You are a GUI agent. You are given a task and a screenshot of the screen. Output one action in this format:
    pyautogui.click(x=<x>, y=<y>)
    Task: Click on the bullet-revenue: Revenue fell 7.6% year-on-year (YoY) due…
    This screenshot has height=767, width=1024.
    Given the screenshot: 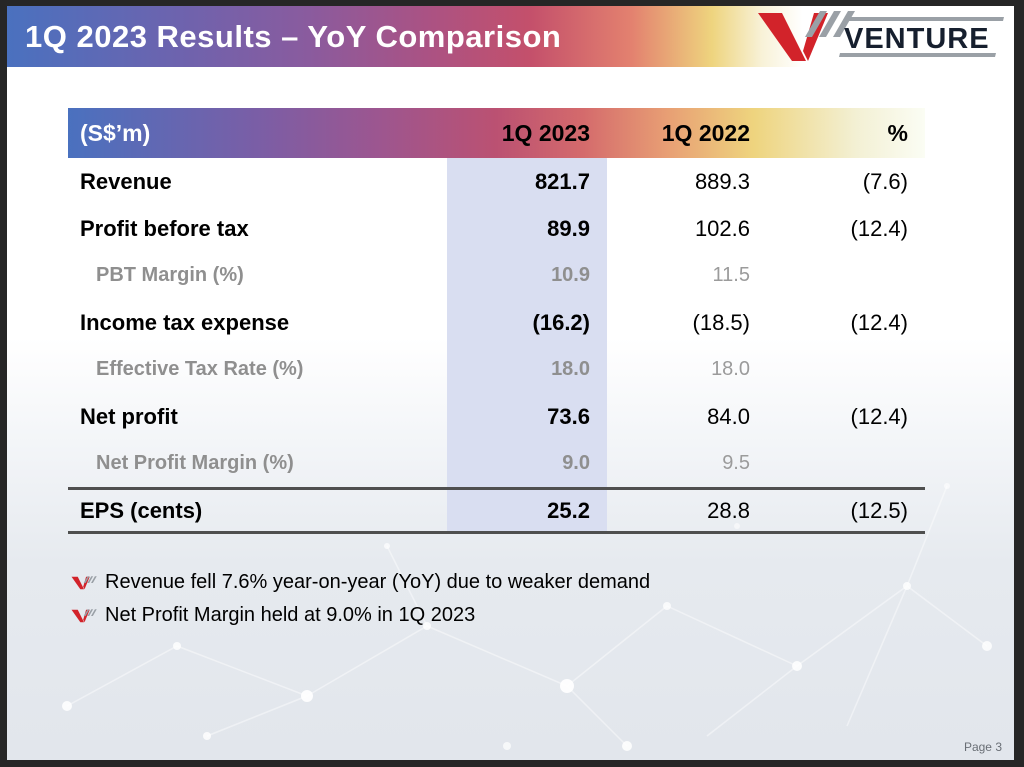 What is the action you would take?
    pyautogui.click(x=360, y=582)
    